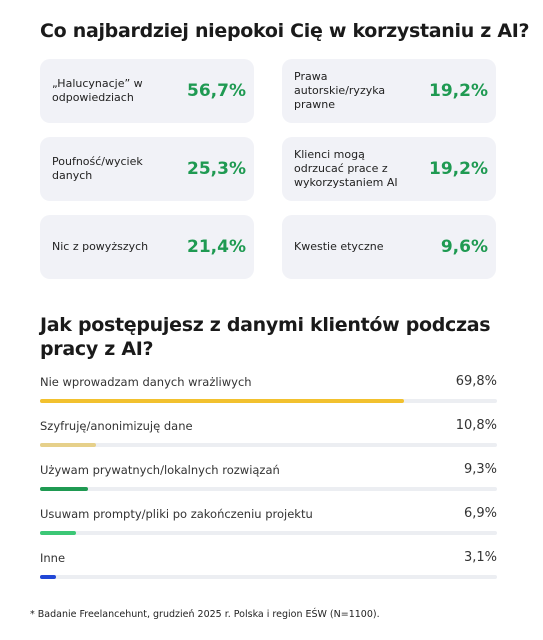 This screenshot has height=640, width=543. Describe the element at coordinates (339, 246) in the screenshot. I see `card-label: Kwestie etyczne` at that location.